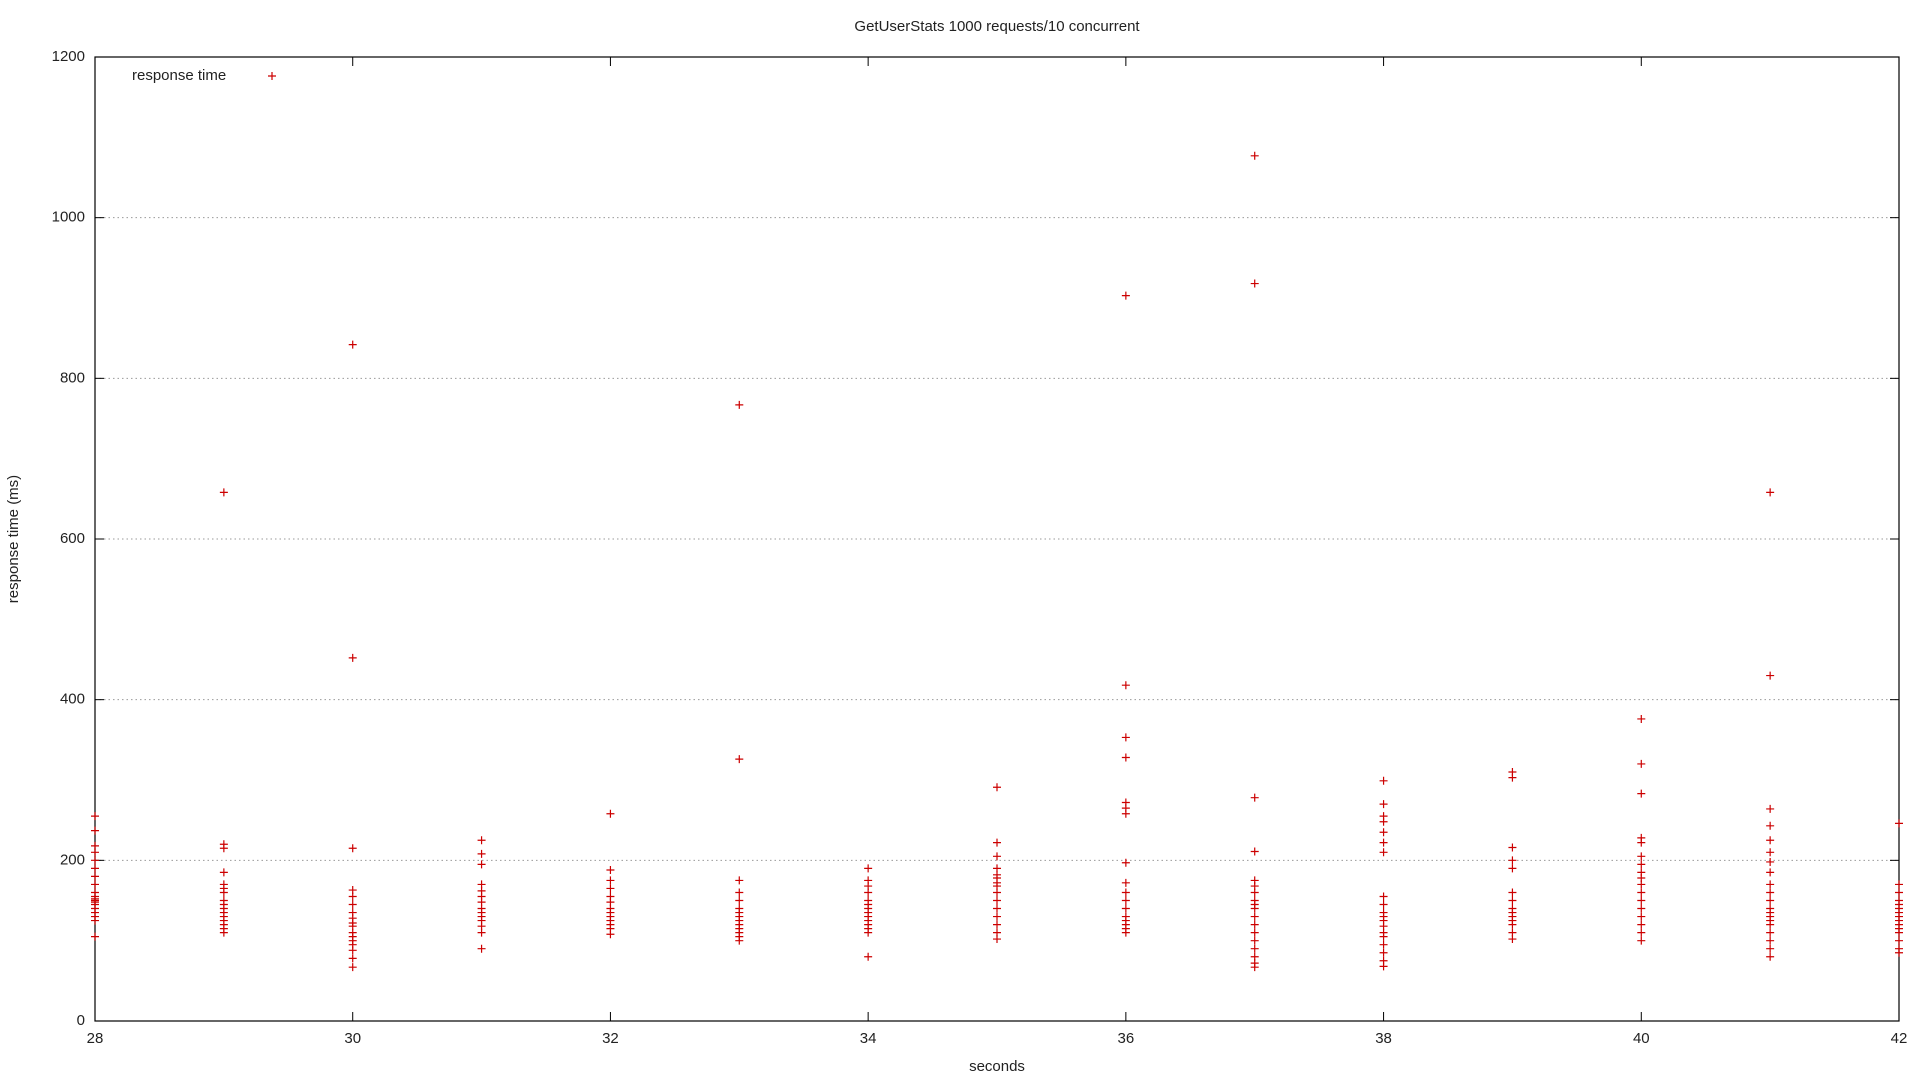 This screenshot has height=1080, width=1920. Describe the element at coordinates (72, 699) in the screenshot. I see `y-tick-label: 400` at that location.